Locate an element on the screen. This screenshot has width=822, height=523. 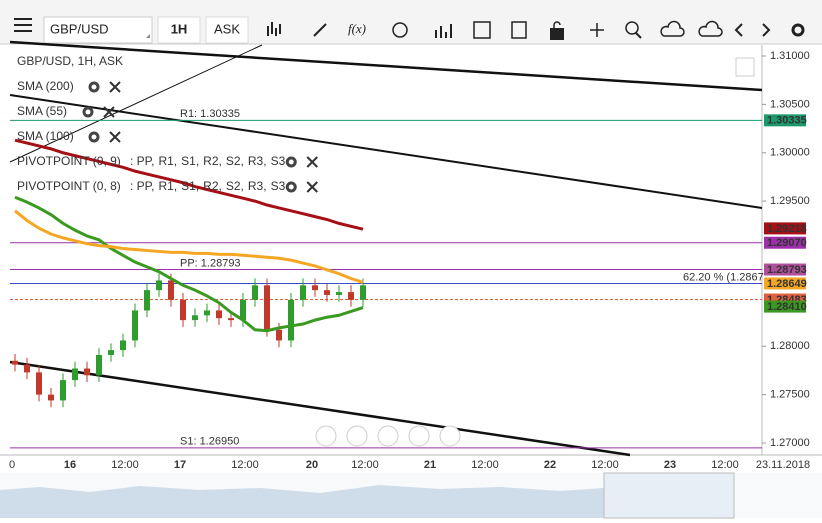
sma-line is located at coordinates (189, 246).